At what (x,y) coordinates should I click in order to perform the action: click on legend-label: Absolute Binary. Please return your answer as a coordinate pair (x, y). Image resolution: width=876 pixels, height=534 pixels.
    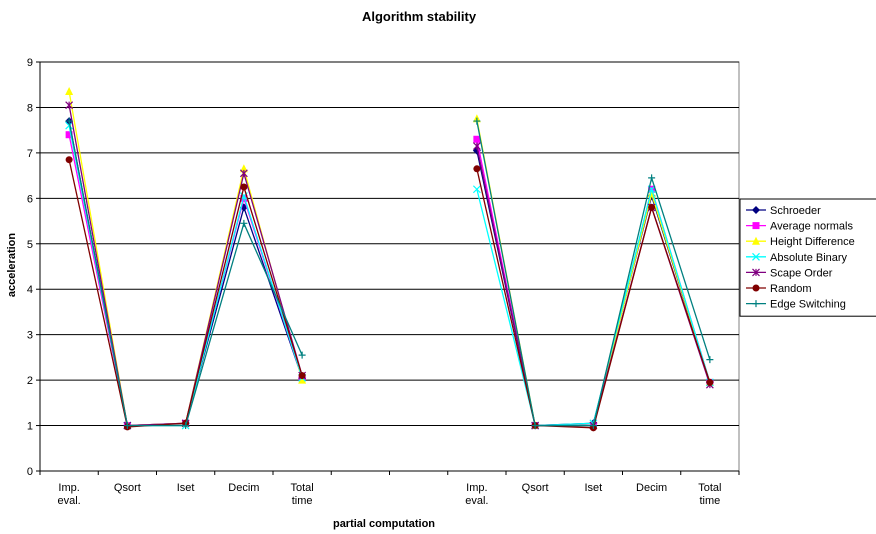
    Looking at the image, I should click on (809, 258).